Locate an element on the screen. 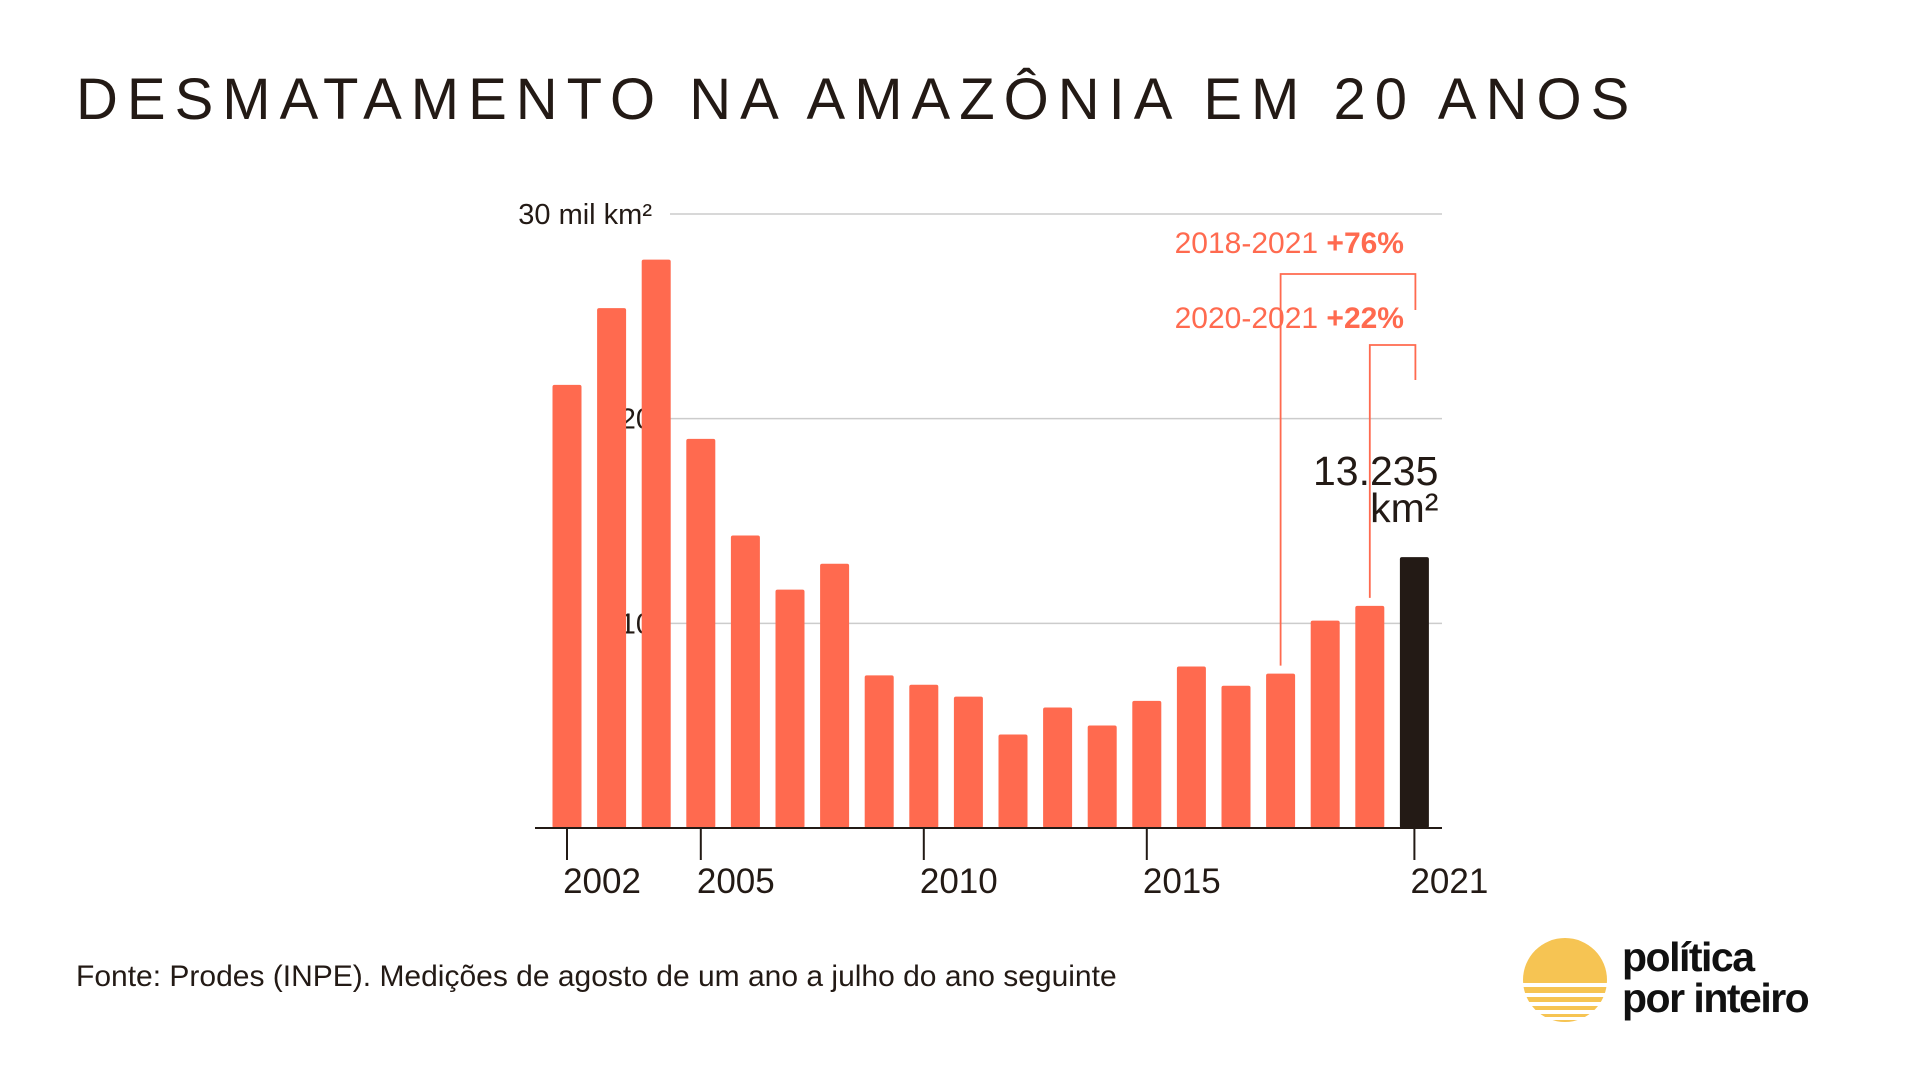 The height and width of the screenshot is (1080, 1920). logo-line-1: política is located at coordinates (1688, 957).